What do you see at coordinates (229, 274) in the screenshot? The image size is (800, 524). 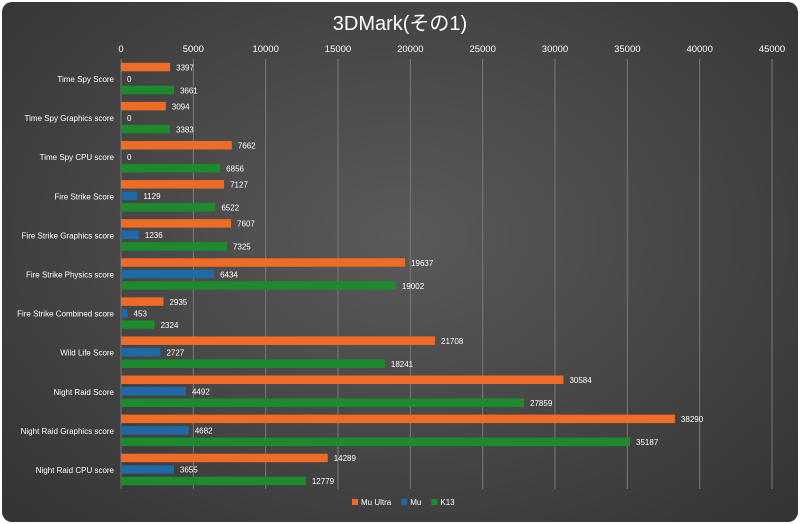 I see `data-label: 6434` at bounding box center [229, 274].